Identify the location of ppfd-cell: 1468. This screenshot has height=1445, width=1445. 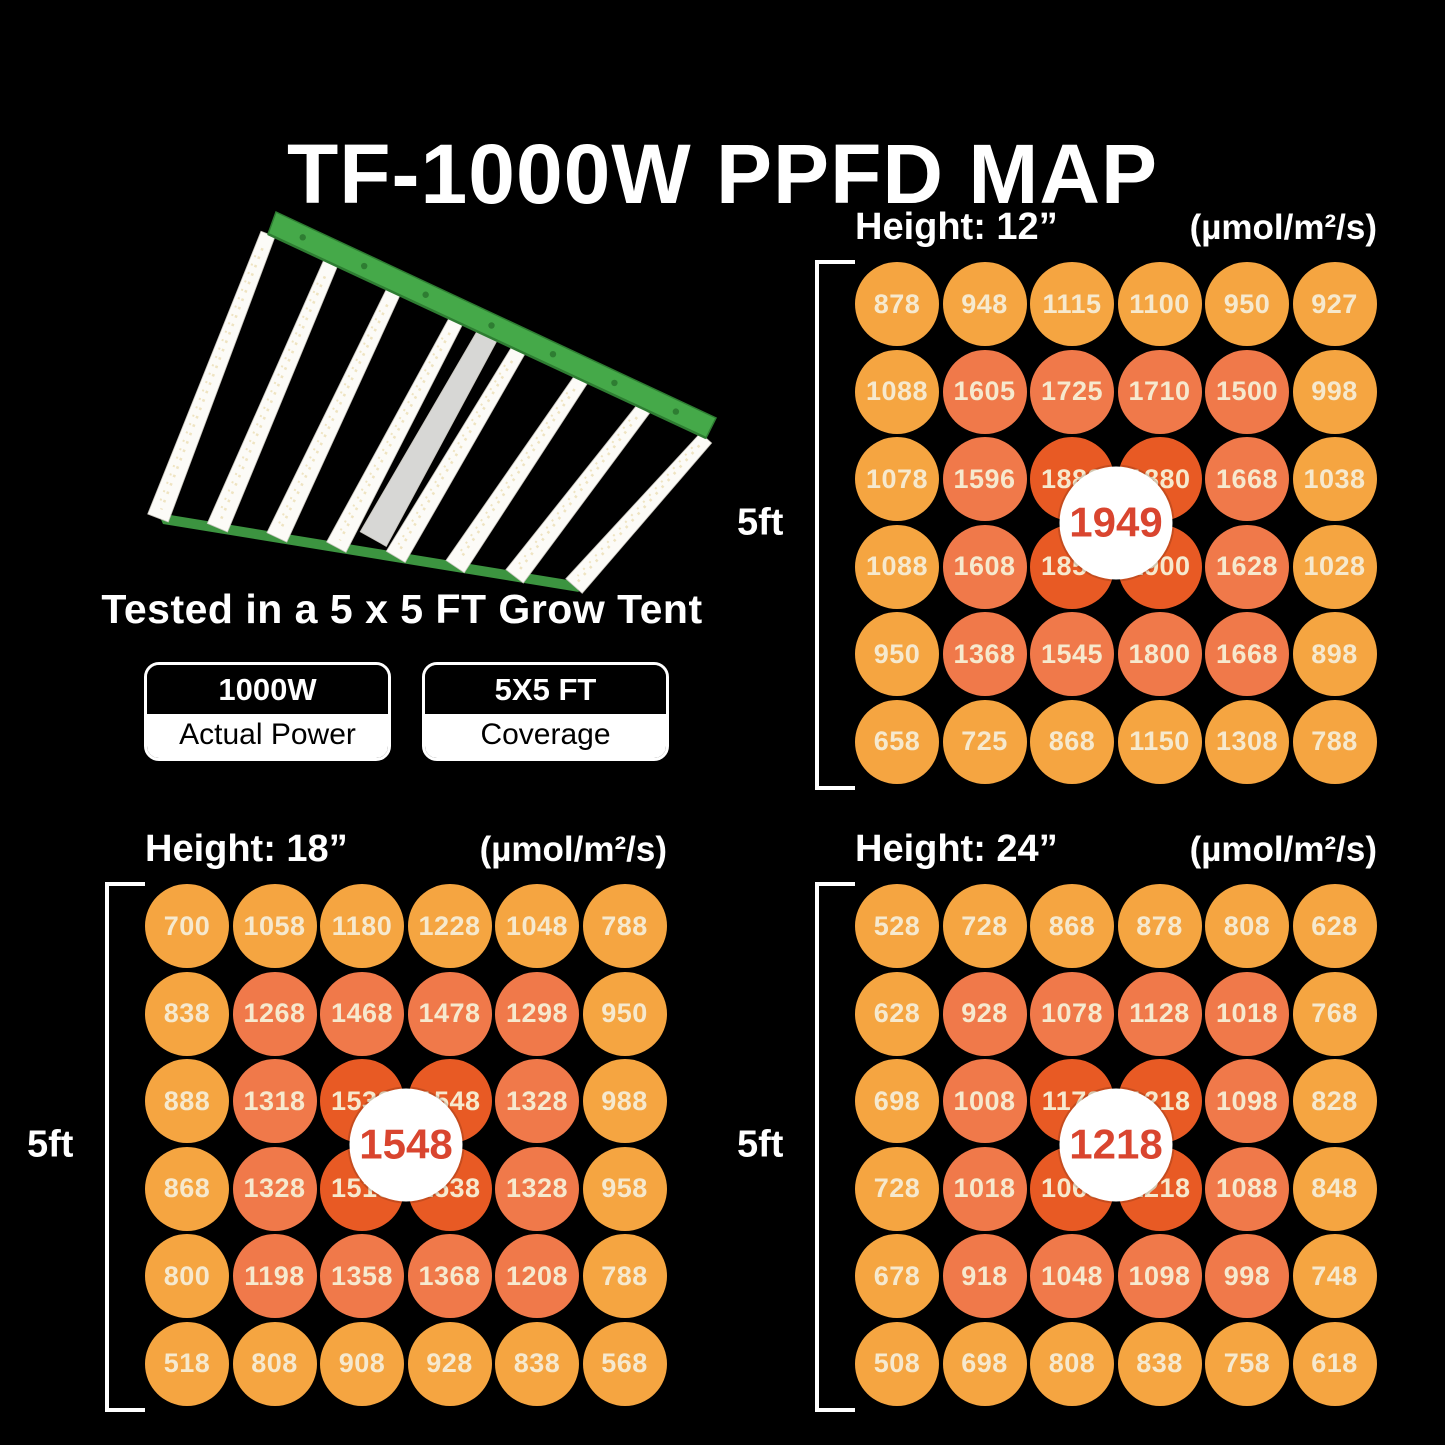
(362, 1013).